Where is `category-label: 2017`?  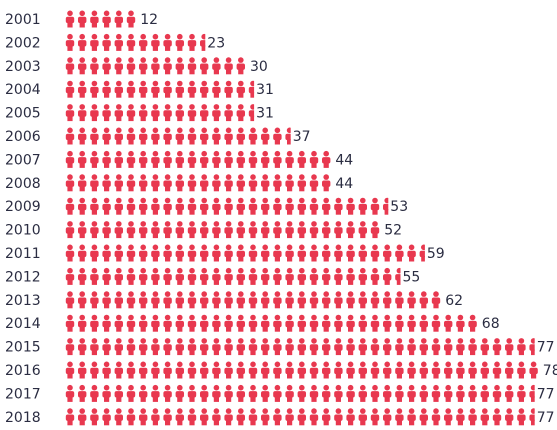
category-label: 2017 is located at coordinates (23, 394).